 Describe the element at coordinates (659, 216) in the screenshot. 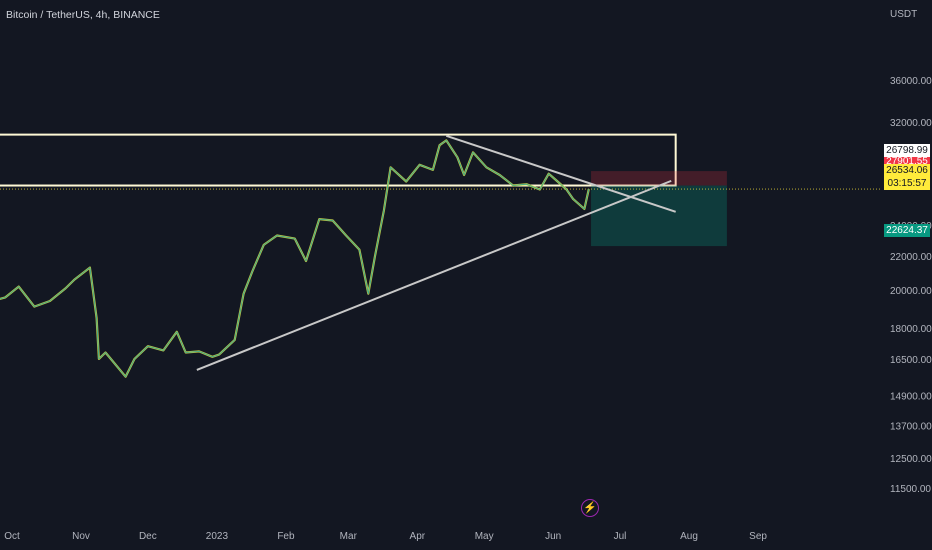

I see `take-profit-zone` at that location.